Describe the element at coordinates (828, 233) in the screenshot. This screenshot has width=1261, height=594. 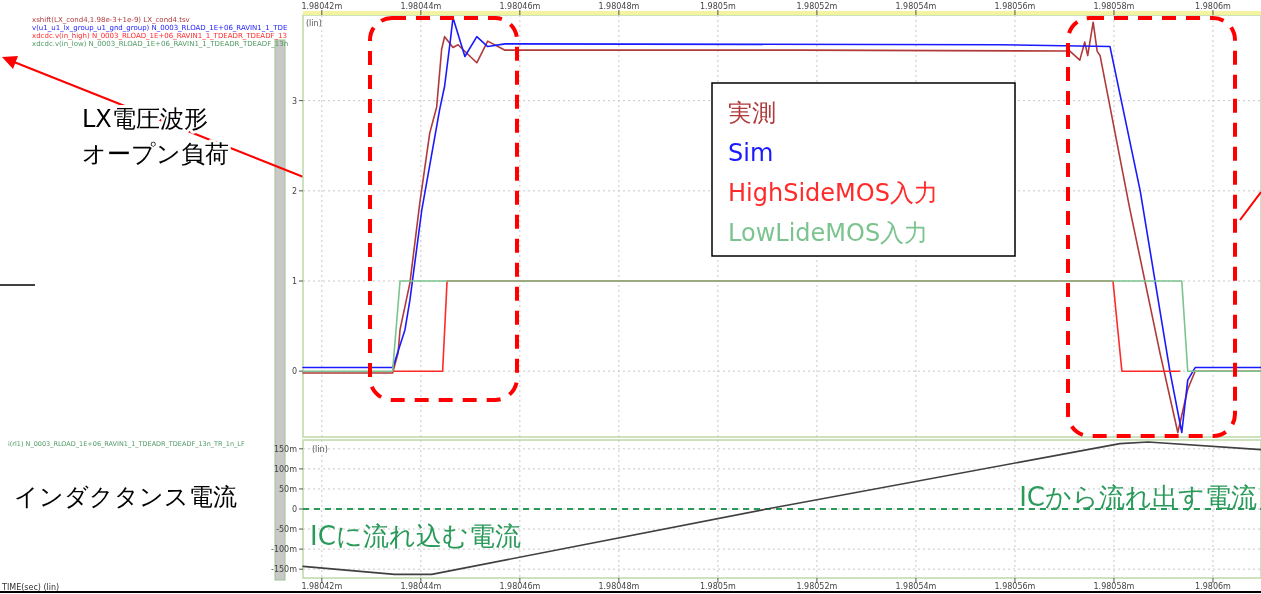
I see `series-label: LowLideMOS入力` at that location.